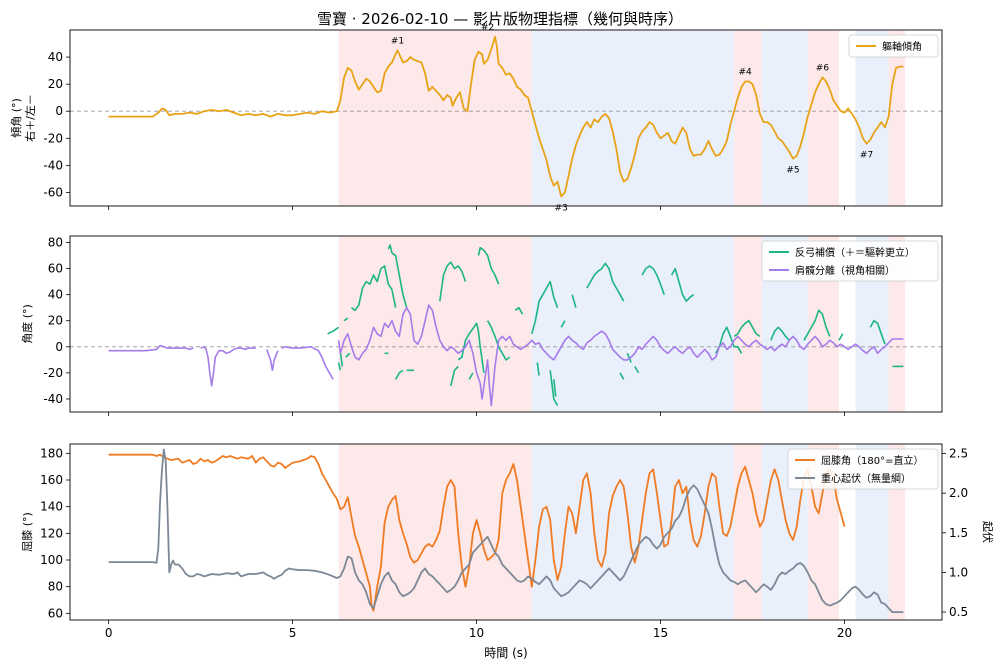 This screenshot has width=996, height=668. Describe the element at coordinates (958, 533) in the screenshot. I see `y-right-tick-label: 1.5` at that location.